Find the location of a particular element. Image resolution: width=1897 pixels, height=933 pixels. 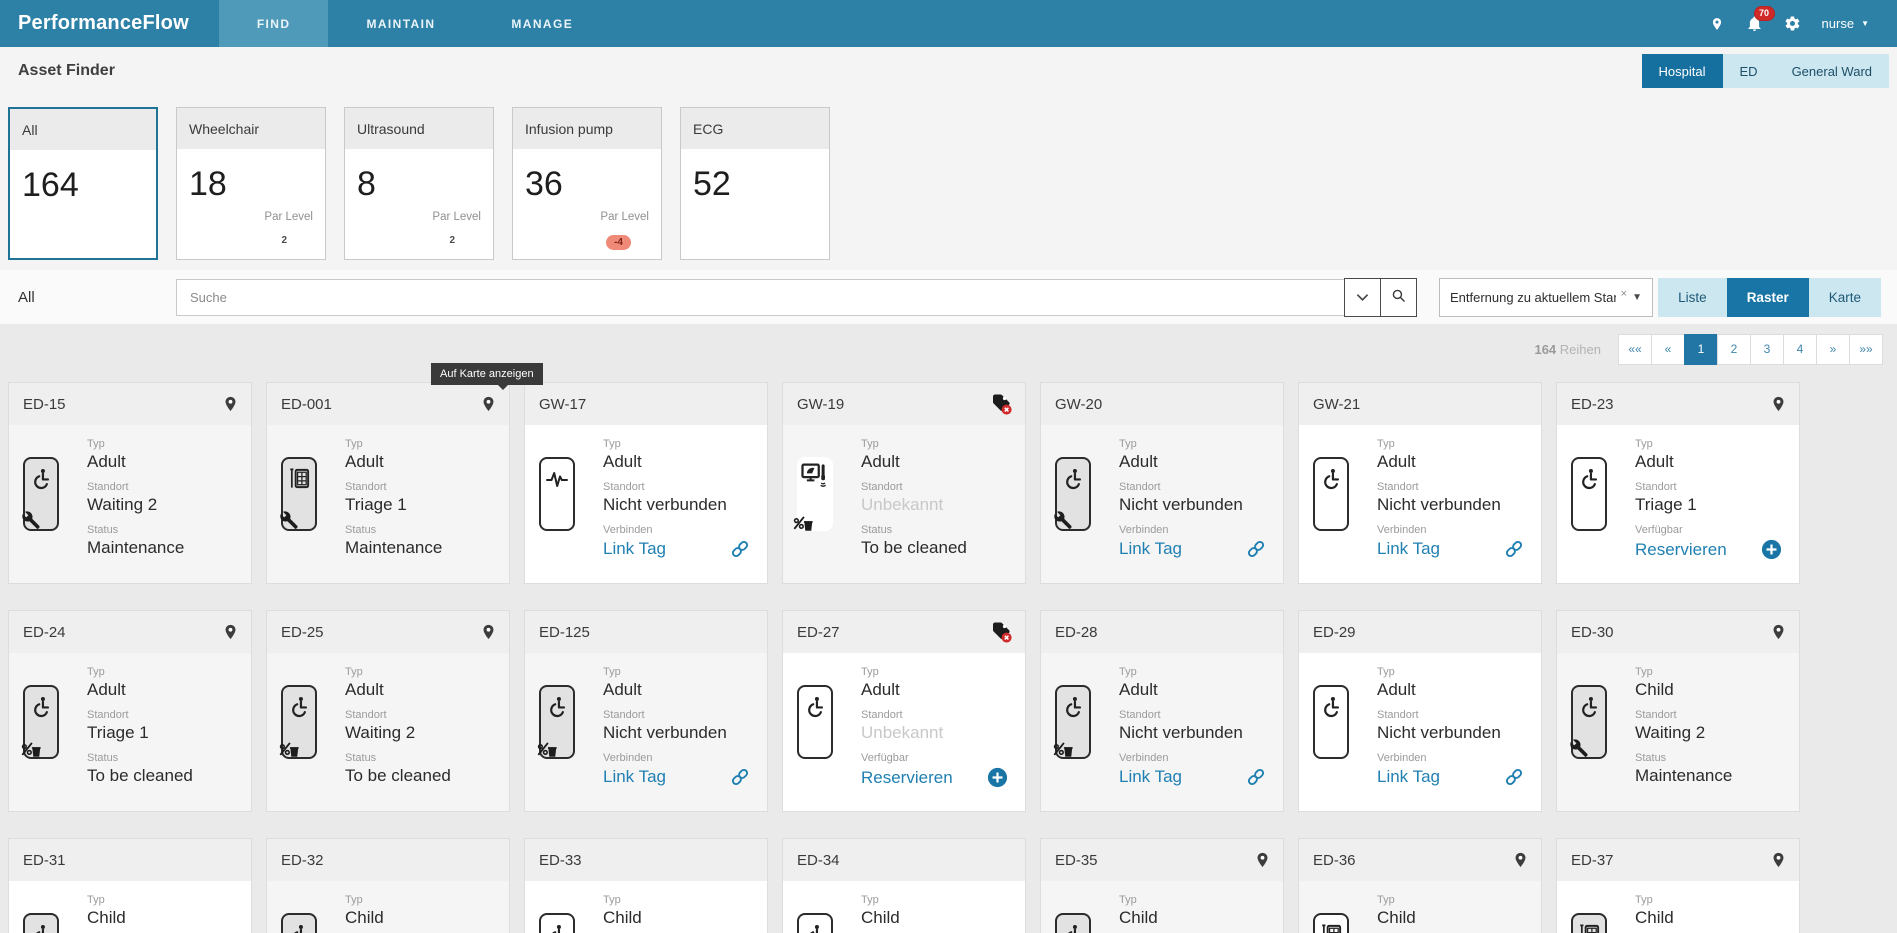

nav-tab-manage: MANAGE is located at coordinates (542, 23).